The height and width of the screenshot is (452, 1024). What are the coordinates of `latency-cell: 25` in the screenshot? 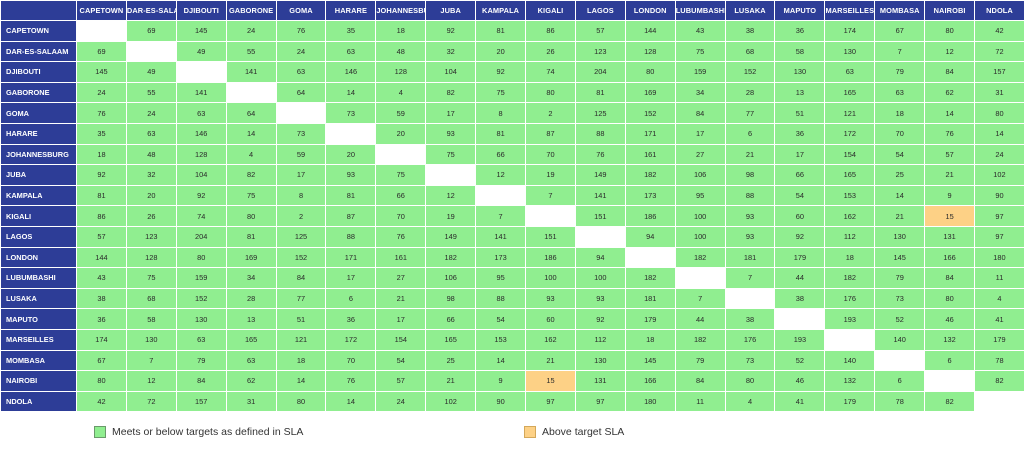 It's located at (451, 360).